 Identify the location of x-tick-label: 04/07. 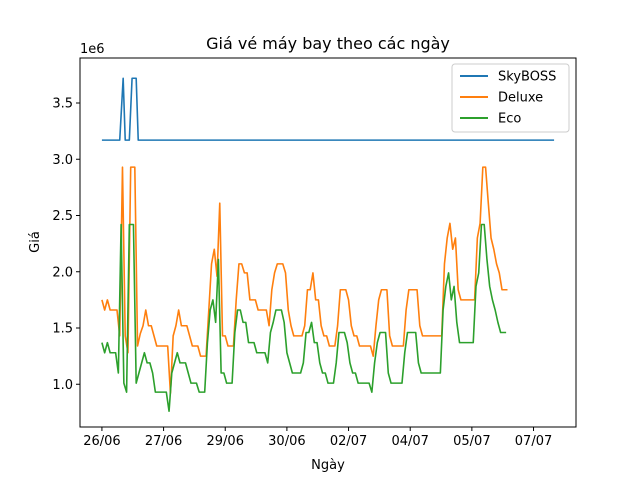
(409, 441).